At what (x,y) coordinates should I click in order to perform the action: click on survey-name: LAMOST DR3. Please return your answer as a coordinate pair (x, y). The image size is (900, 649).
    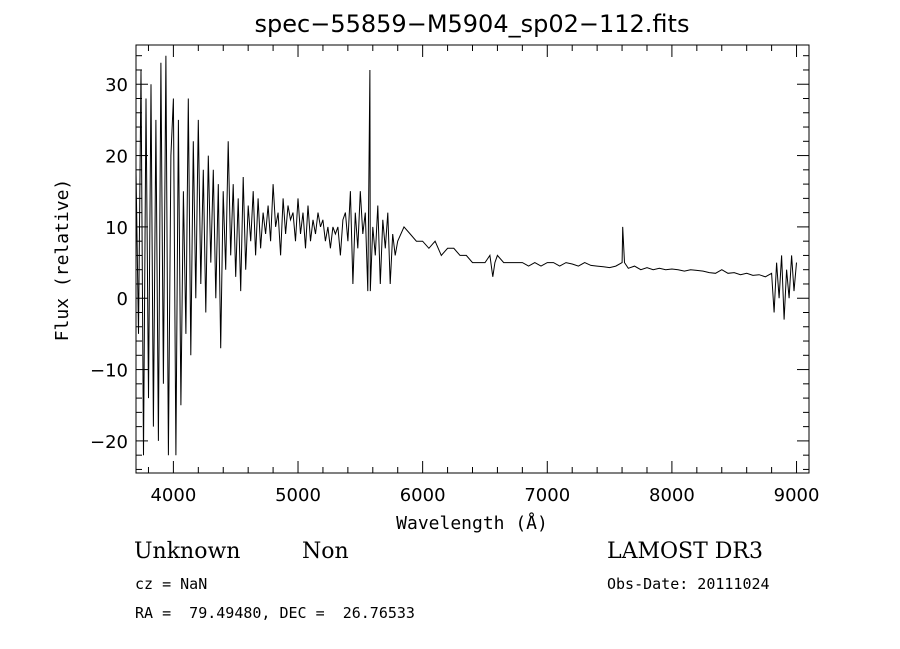
    Looking at the image, I should click on (685, 551).